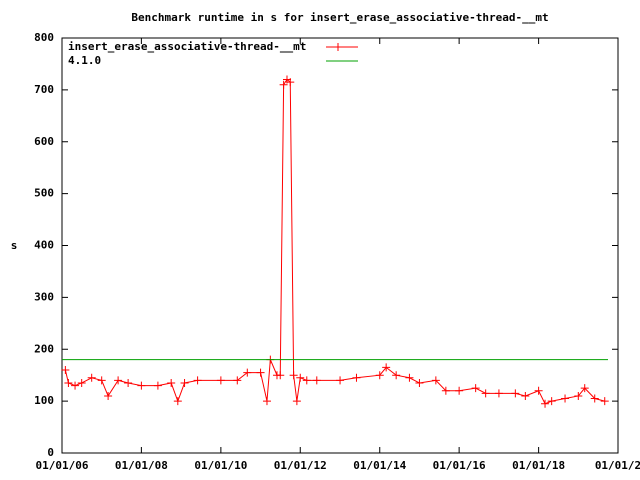 The width and height of the screenshot is (640, 480). Describe the element at coordinates (538, 465) in the screenshot. I see `x-tick-label: 01/01/18` at that location.